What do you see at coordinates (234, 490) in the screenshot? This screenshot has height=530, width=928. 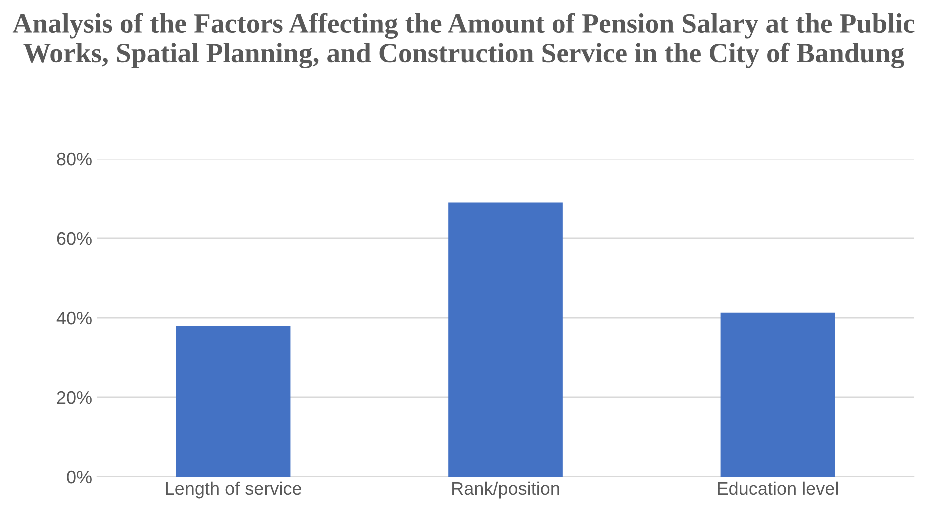 I see `x-tick-label: Length of service` at bounding box center [234, 490].